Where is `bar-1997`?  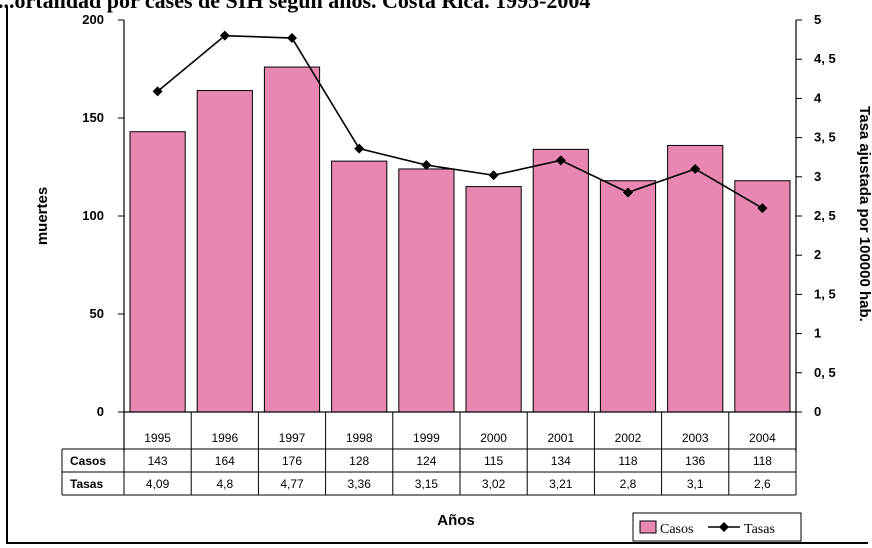 bar-1997 is located at coordinates (292, 239).